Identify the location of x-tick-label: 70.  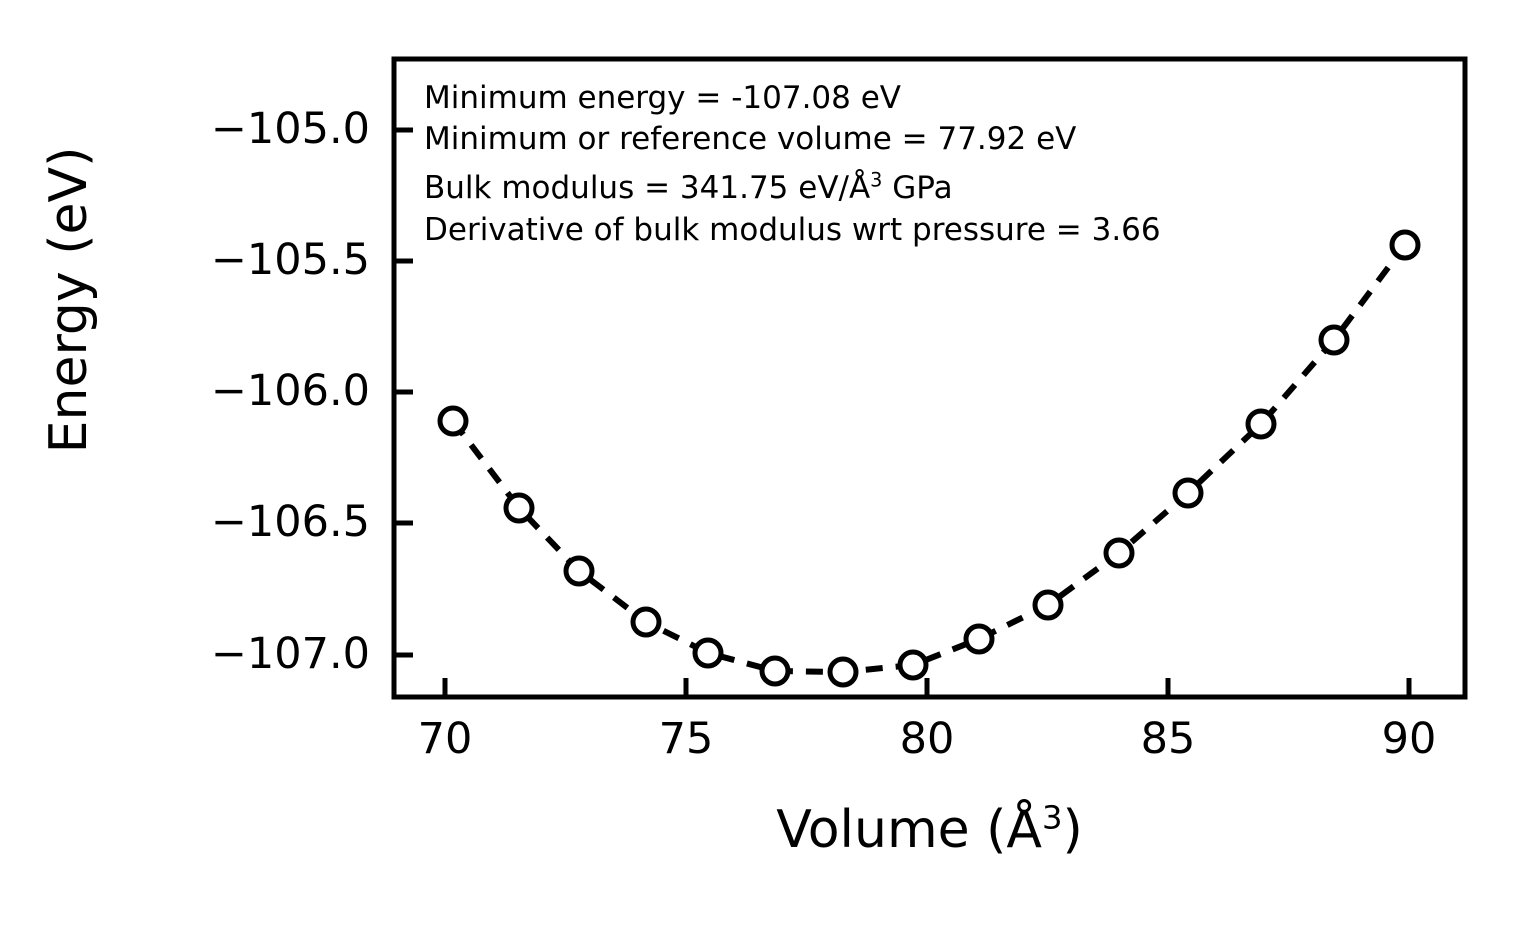
(445, 739).